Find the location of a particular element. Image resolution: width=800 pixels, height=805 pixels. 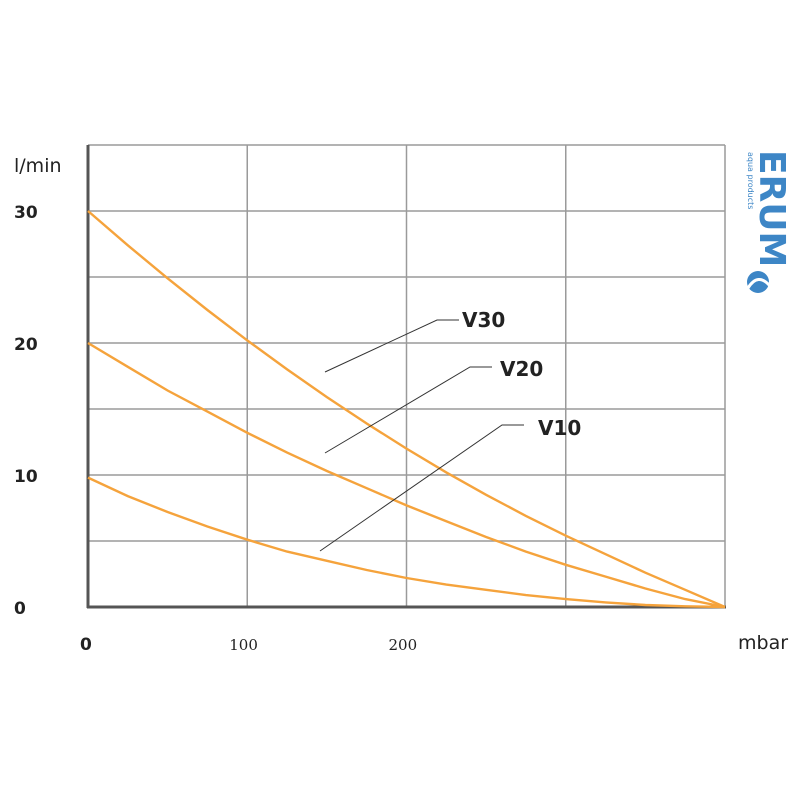

series-leader-lines: V30 V20 V10 is located at coordinates (450, 430).